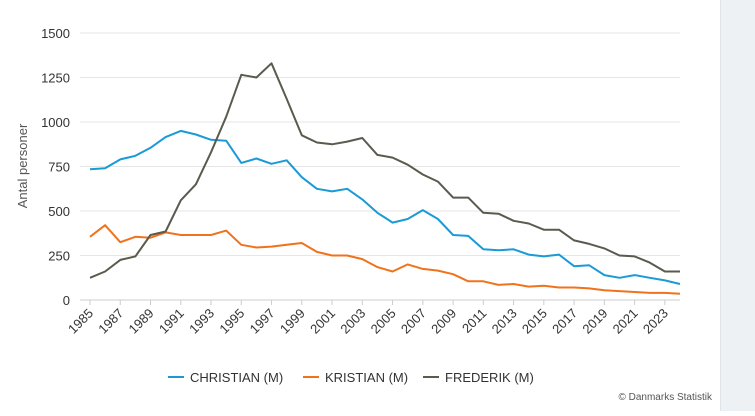 This screenshot has width=755, height=416. Describe the element at coordinates (262, 321) in the screenshot. I see `x-tick-label: 1997` at that location.